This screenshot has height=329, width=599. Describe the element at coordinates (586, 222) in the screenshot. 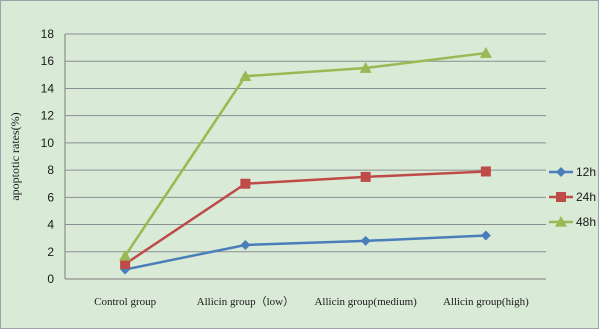

I see `legend-label: 48h` at that location.